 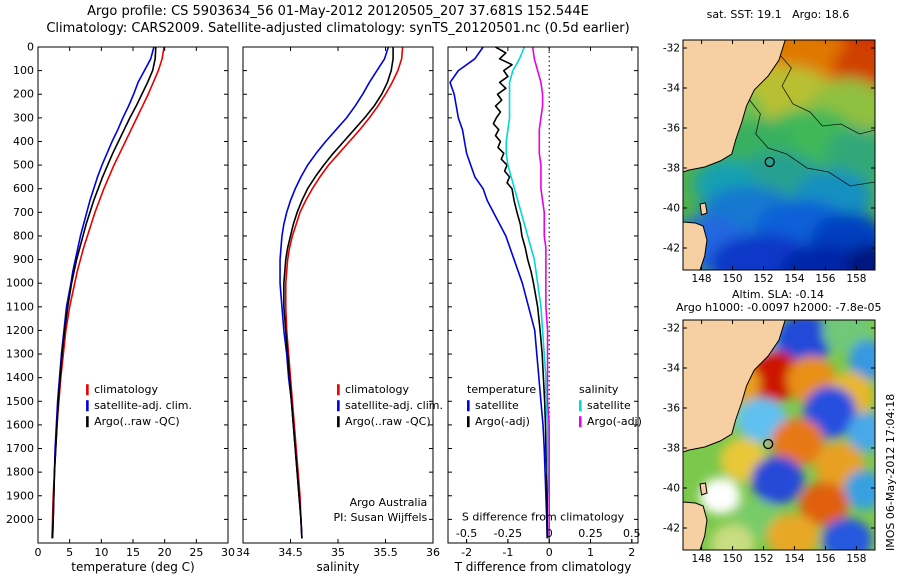 I want to click on contour-line, so click(x=811, y=142).